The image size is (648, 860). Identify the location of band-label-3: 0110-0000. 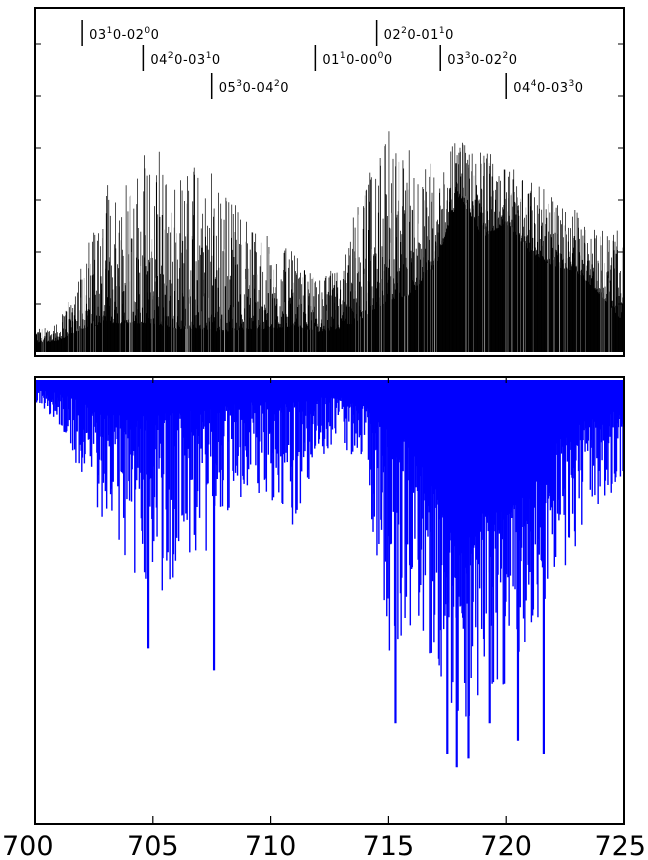
(357, 59).